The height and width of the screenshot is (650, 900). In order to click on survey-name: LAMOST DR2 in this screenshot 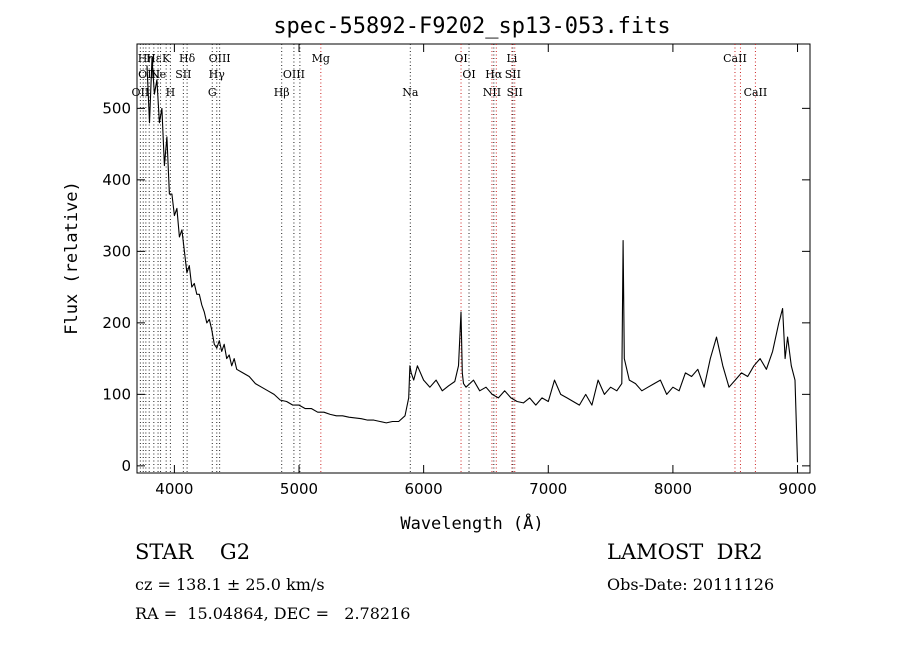, I will do `click(685, 552)`.